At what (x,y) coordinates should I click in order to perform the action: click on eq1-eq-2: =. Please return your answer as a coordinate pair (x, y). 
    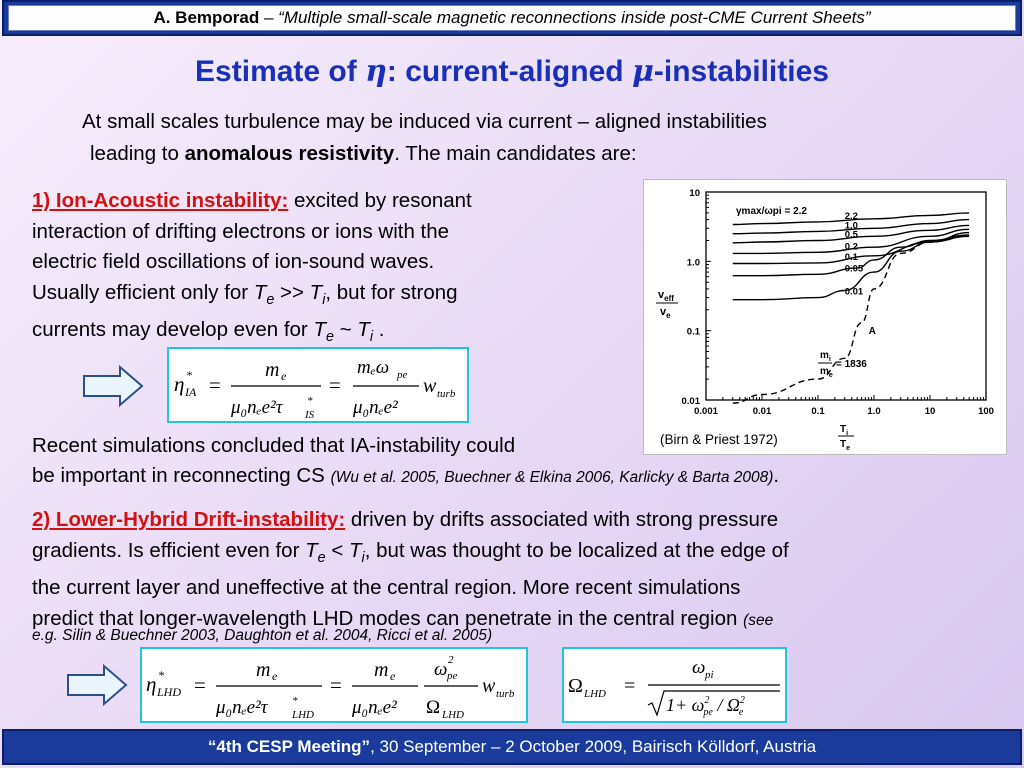
    Looking at the image, I should click on (335, 385).